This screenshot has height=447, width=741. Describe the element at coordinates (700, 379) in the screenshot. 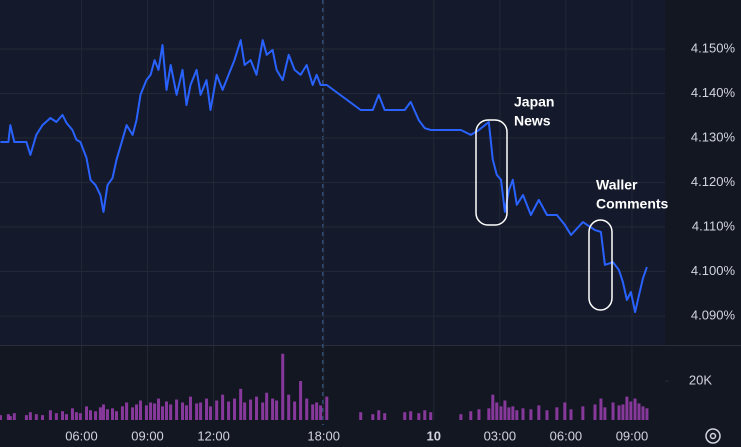

I see `y2-tick-label: 20K` at that location.